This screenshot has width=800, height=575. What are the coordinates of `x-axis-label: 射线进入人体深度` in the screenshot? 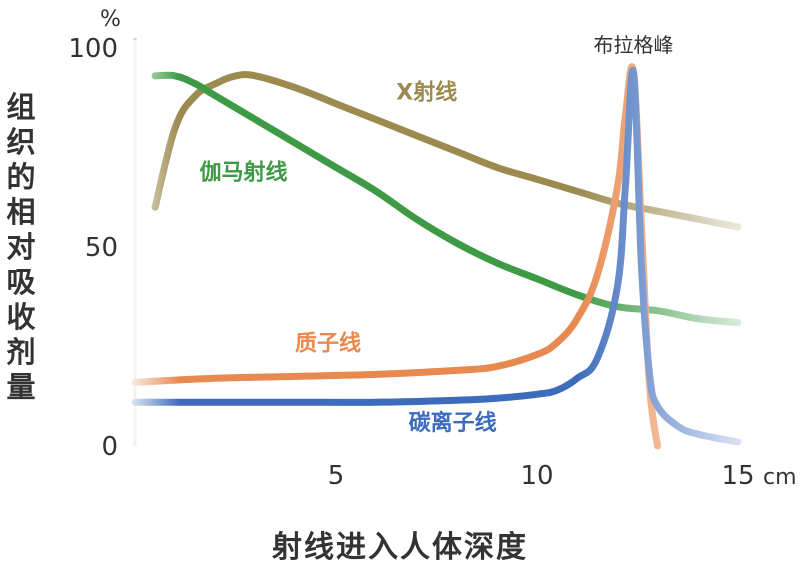 It's located at (400, 547).